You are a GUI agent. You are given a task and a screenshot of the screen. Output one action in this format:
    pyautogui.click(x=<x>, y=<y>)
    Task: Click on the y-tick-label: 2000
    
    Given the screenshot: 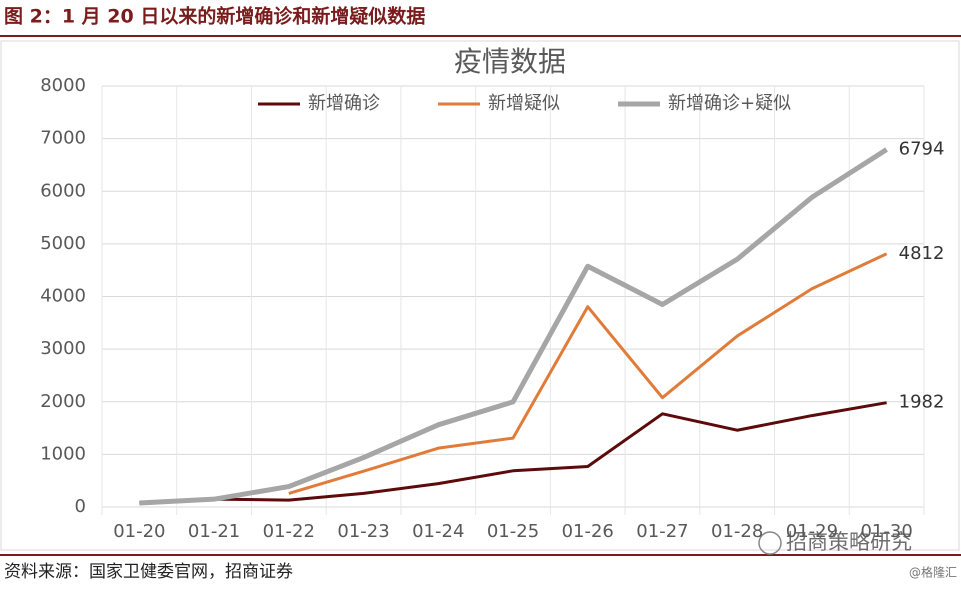 What is the action you would take?
    pyautogui.click(x=63, y=401)
    